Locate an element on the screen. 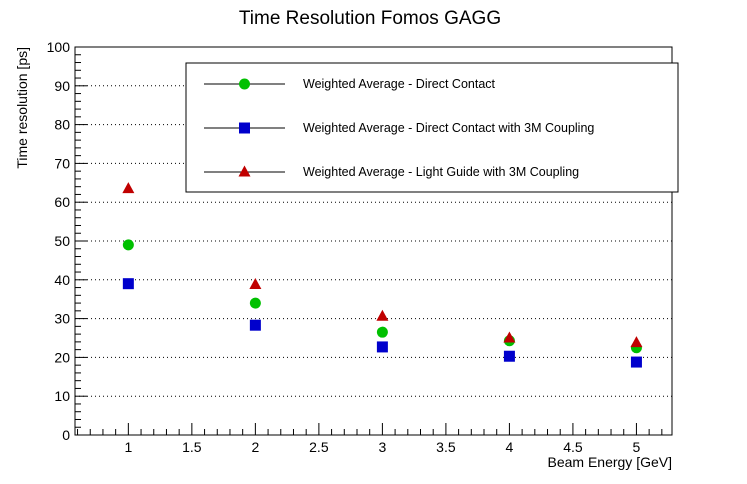  y-axis-label: Time resolution [ps] is located at coordinates (22, 108).